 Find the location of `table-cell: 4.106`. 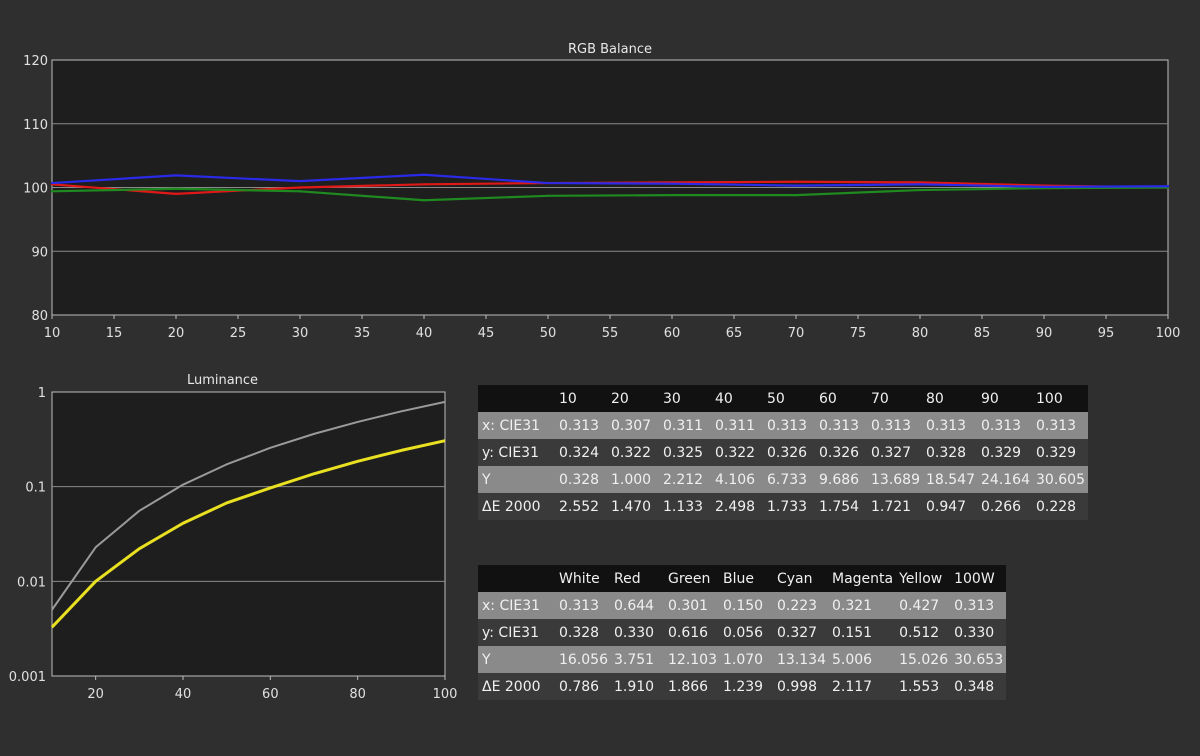

table-cell: 4.106 is located at coordinates (735, 479).